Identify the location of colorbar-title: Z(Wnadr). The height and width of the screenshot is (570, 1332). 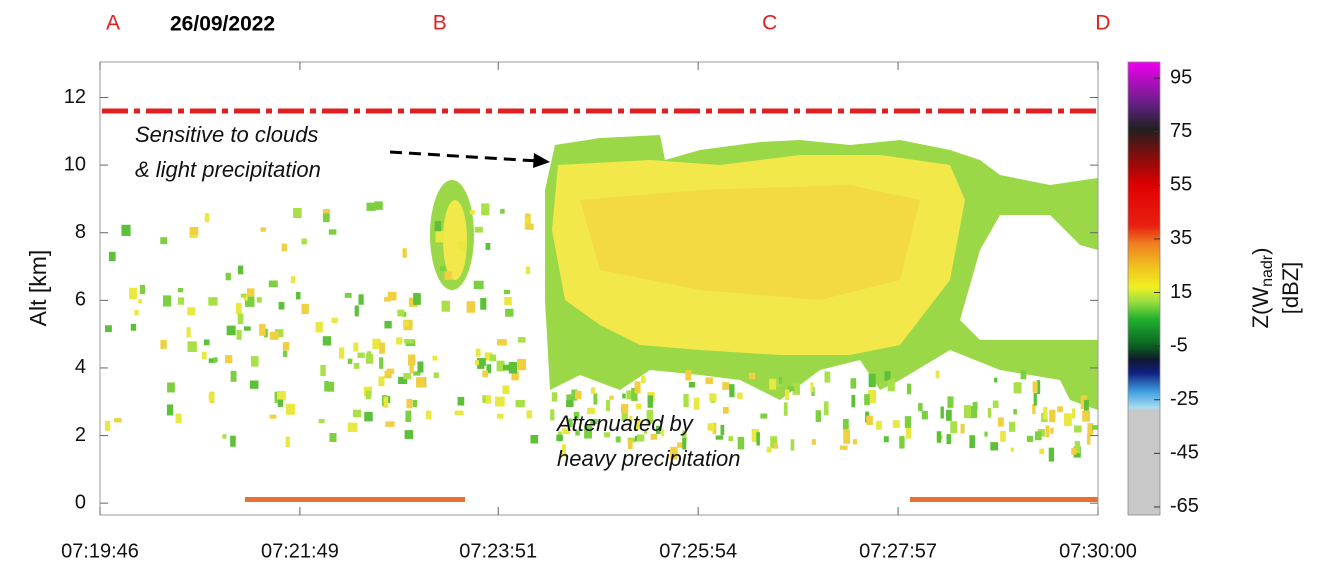
(1262, 288).